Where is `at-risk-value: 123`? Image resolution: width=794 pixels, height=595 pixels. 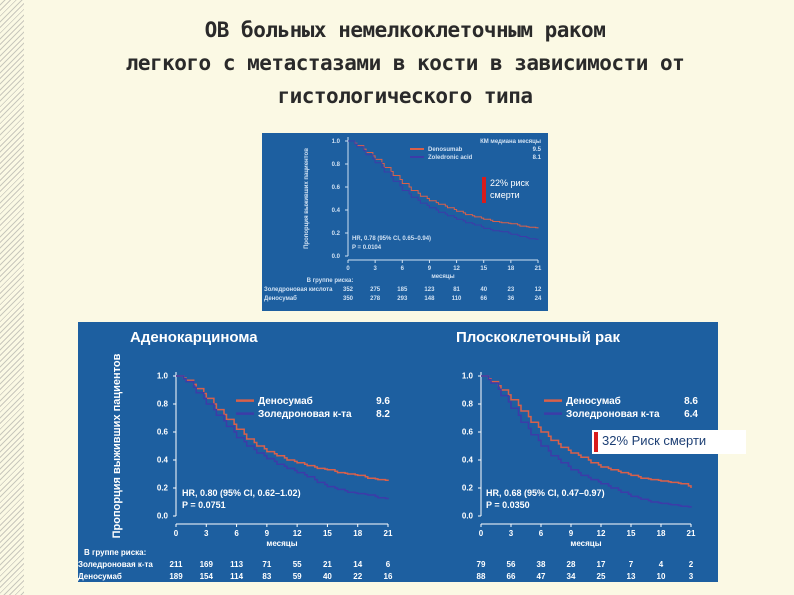 at-risk-value: 123 is located at coordinates (429, 290).